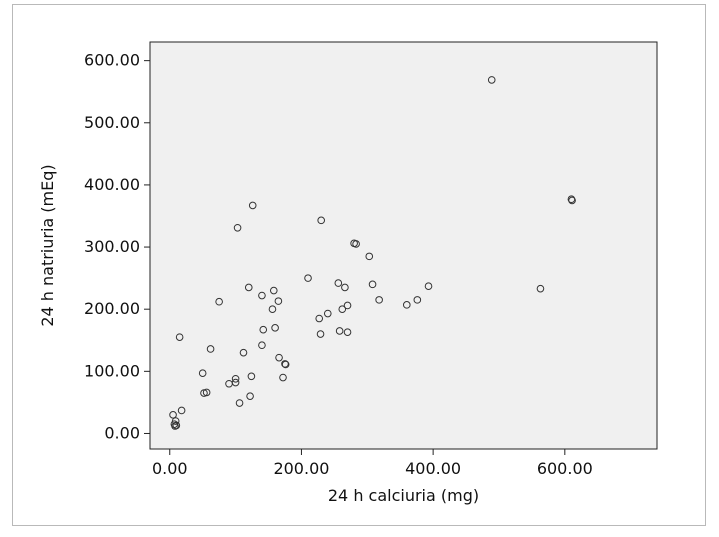 The width and height of the screenshot is (719, 537). Describe the element at coordinates (112, 60) in the screenshot. I see `y-tick-label: 600.00` at that location.